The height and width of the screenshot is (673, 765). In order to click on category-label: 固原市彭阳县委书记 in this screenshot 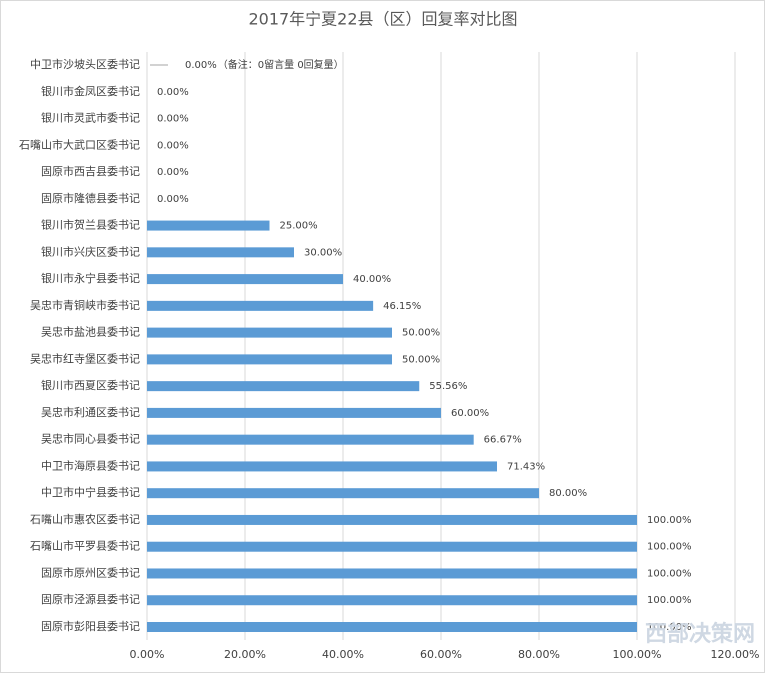, I will do `click(90, 626)`.